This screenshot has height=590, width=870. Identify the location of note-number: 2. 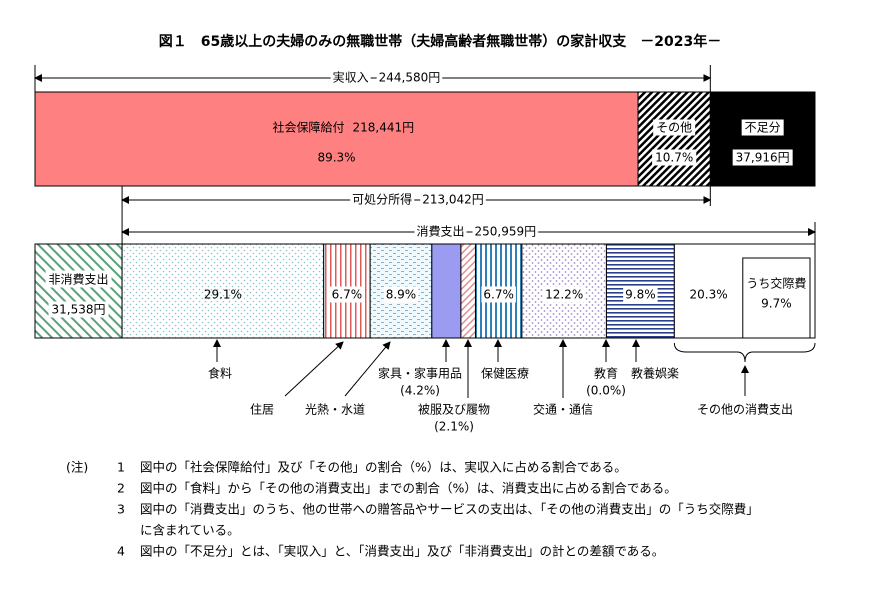
(121, 488).